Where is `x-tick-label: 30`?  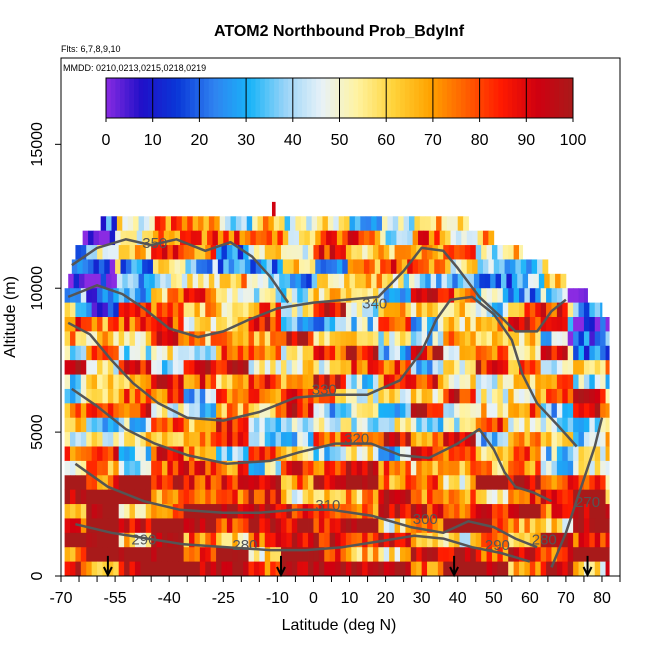
x-tick-label: 30 is located at coordinates (422, 598).